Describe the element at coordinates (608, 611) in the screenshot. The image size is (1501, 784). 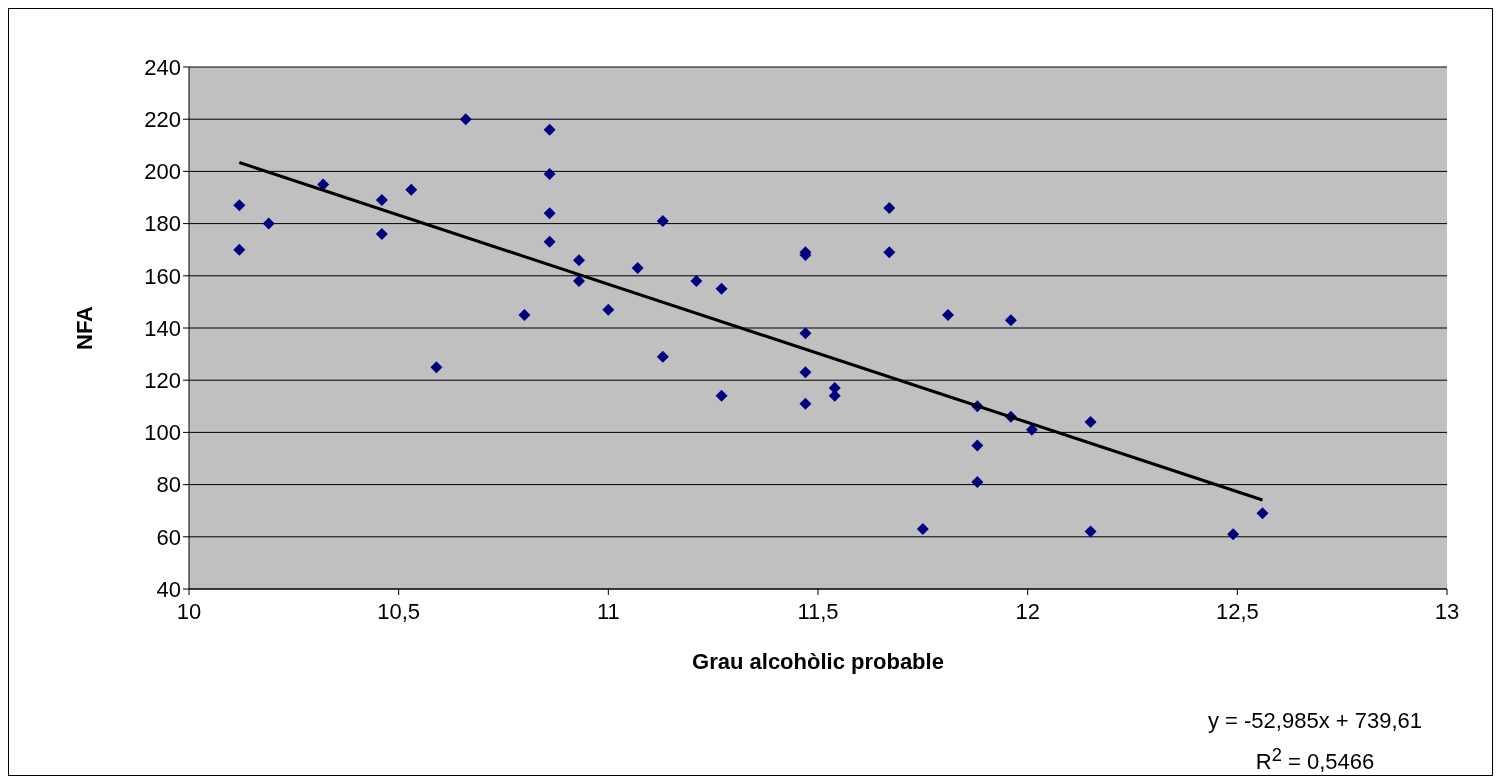
I see `x-tick-label: 11` at that location.